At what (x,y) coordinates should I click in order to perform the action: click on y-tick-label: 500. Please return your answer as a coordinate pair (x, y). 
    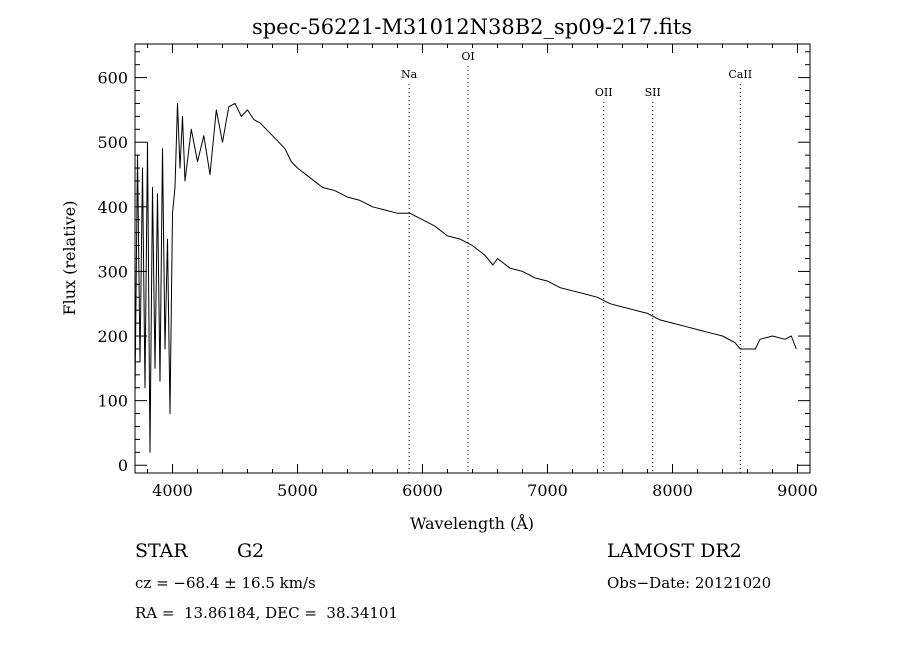
    Looking at the image, I should click on (112, 142).